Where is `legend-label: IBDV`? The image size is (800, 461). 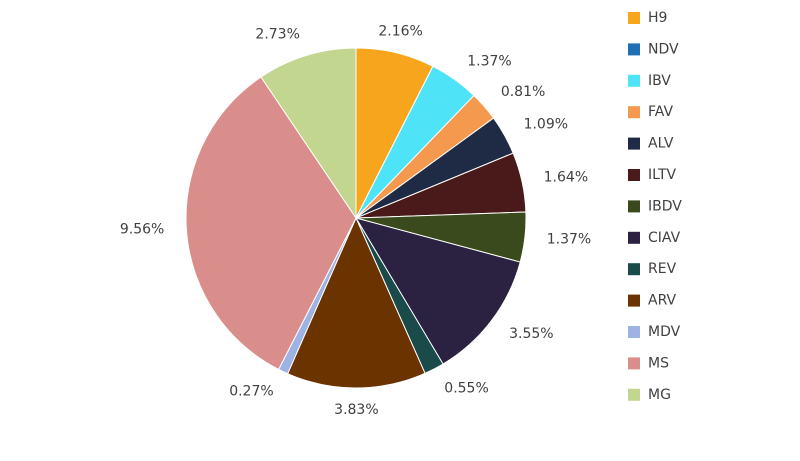 legend-label: IBDV is located at coordinates (665, 206).